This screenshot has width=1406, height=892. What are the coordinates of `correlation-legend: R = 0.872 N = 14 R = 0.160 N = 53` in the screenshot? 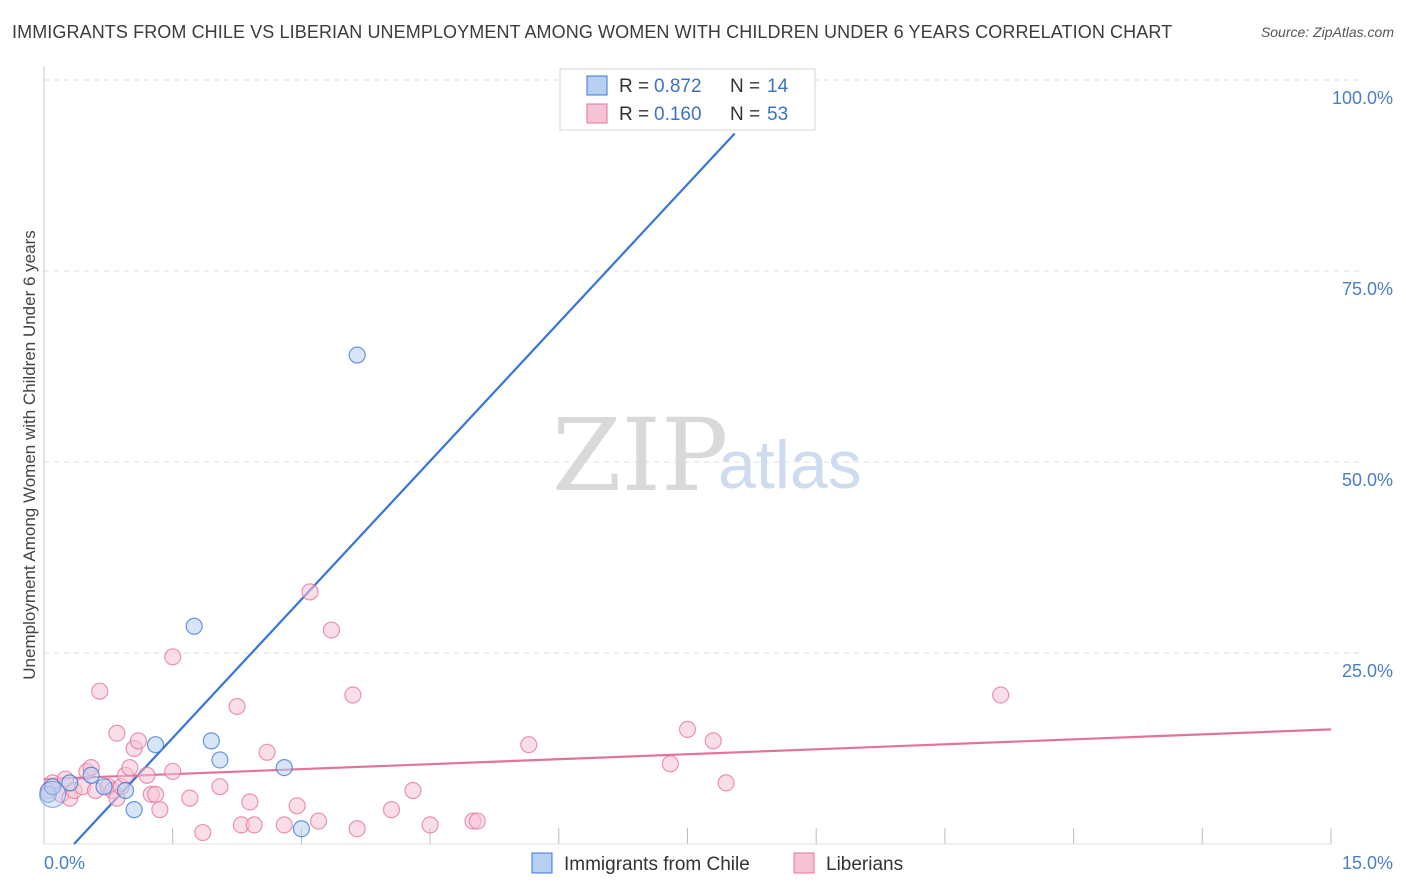 It's located at (687, 99).